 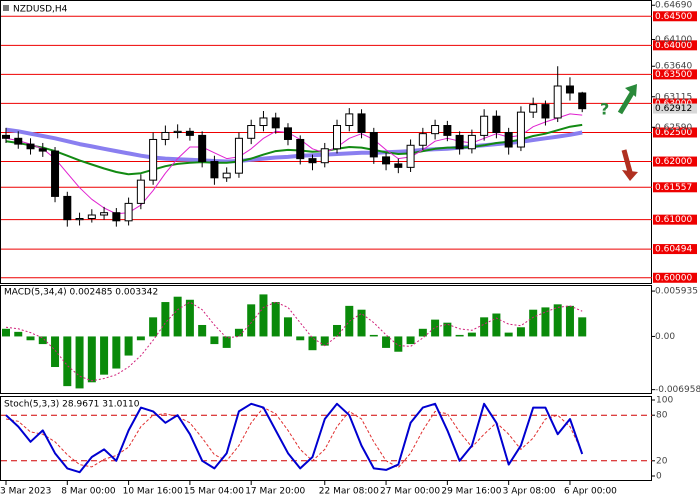 What do you see at coordinates (676, 292) in the screenshot?
I see `y-tick-label: 0.005935` at bounding box center [676, 292].